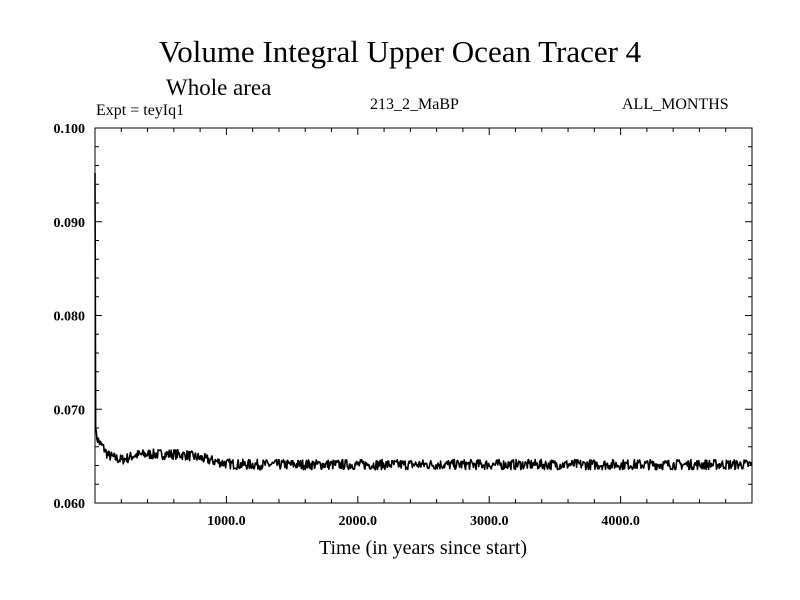  Describe the element at coordinates (620, 521) in the screenshot. I see `x-tick-label: 4000.0` at that location.